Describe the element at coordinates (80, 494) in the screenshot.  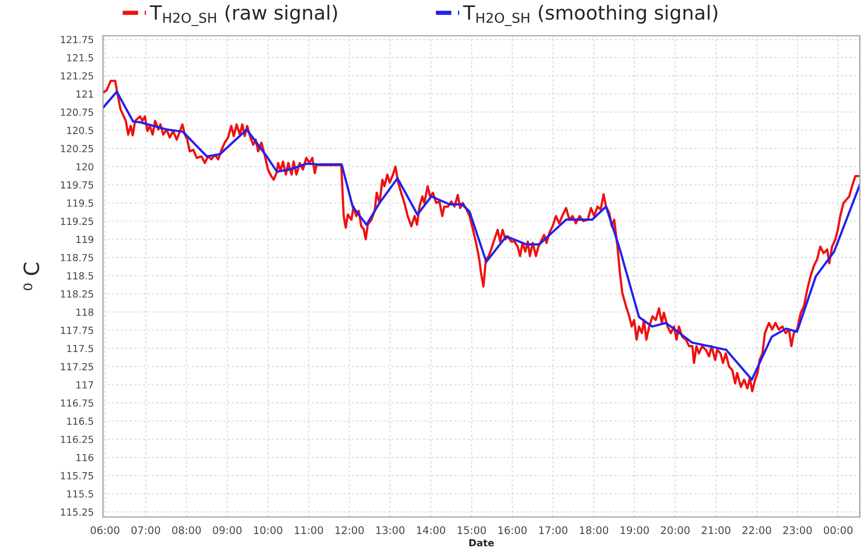
I see `y-tick-label: 115.5` at that location.